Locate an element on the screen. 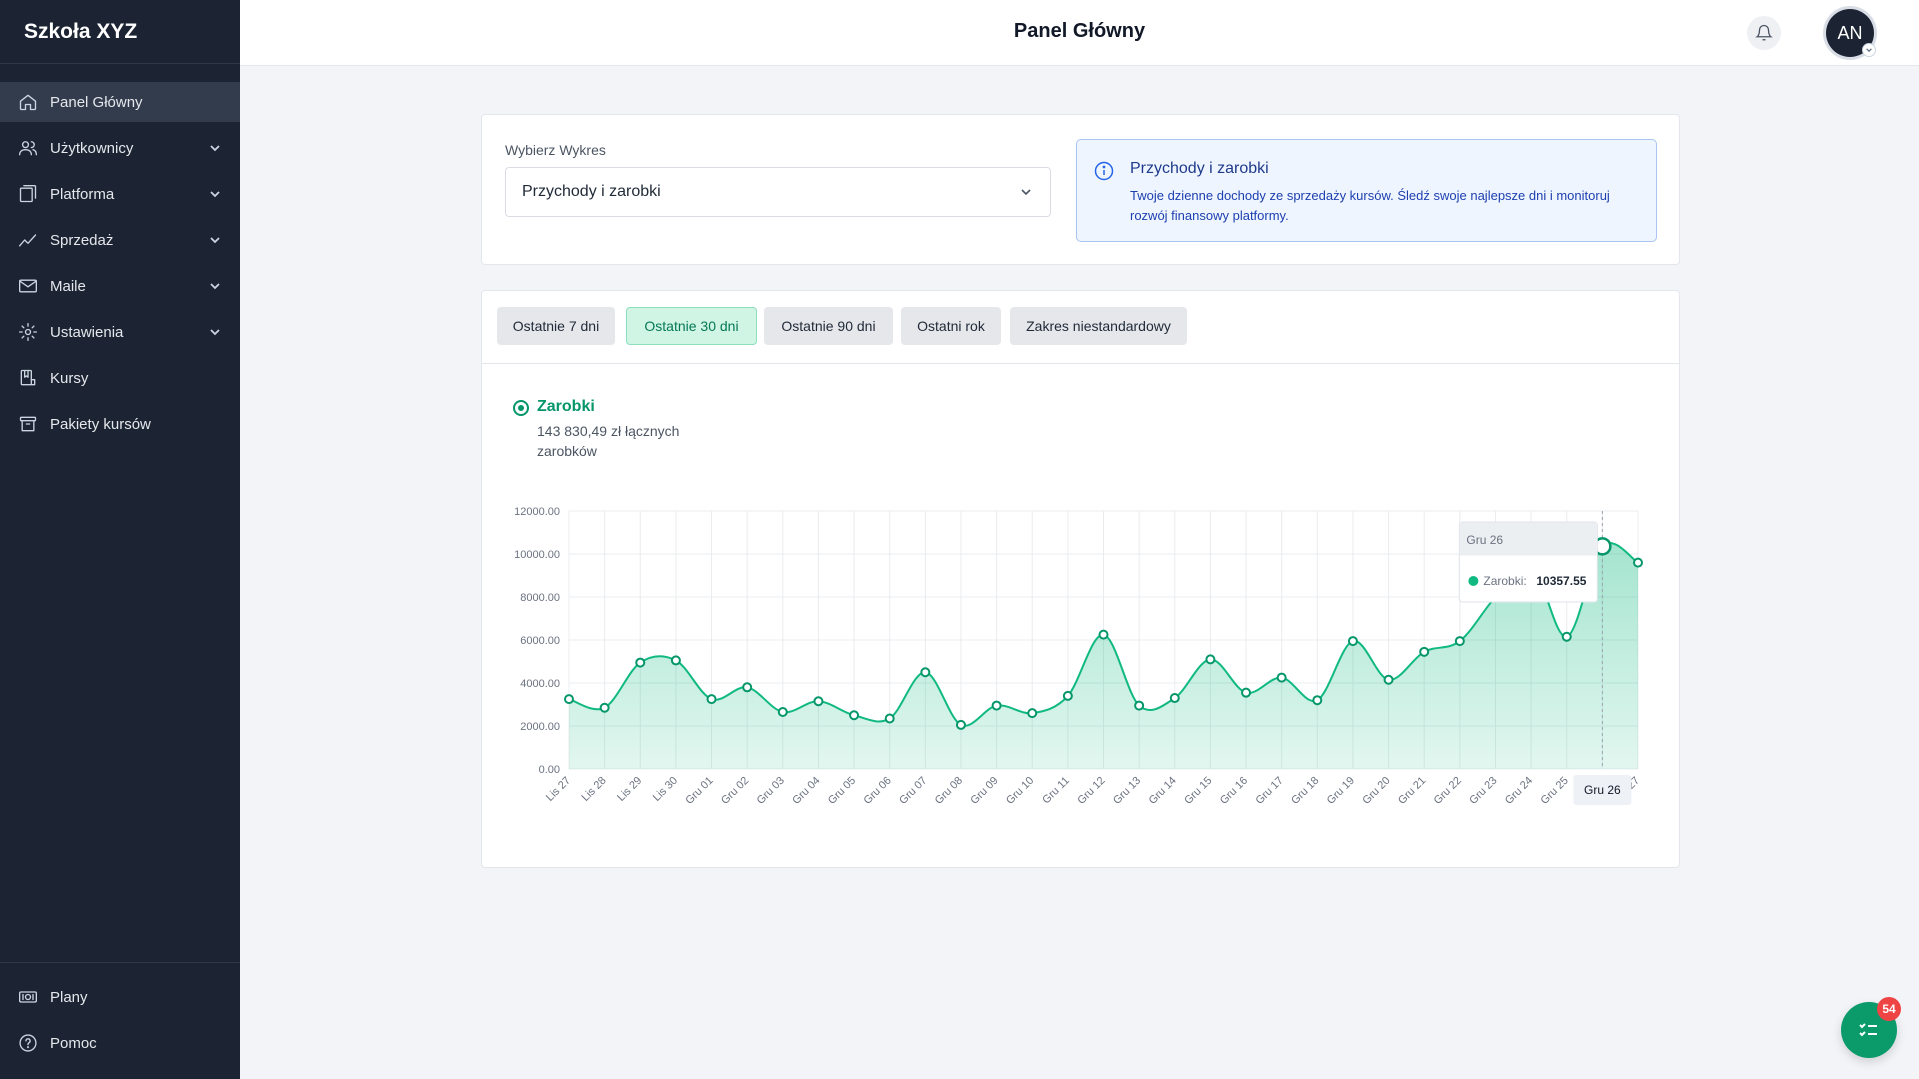 Image resolution: width=1919 pixels, height=1079 pixels. sidebar-item-ustawienia: Ustawienia is located at coordinates (120, 332).